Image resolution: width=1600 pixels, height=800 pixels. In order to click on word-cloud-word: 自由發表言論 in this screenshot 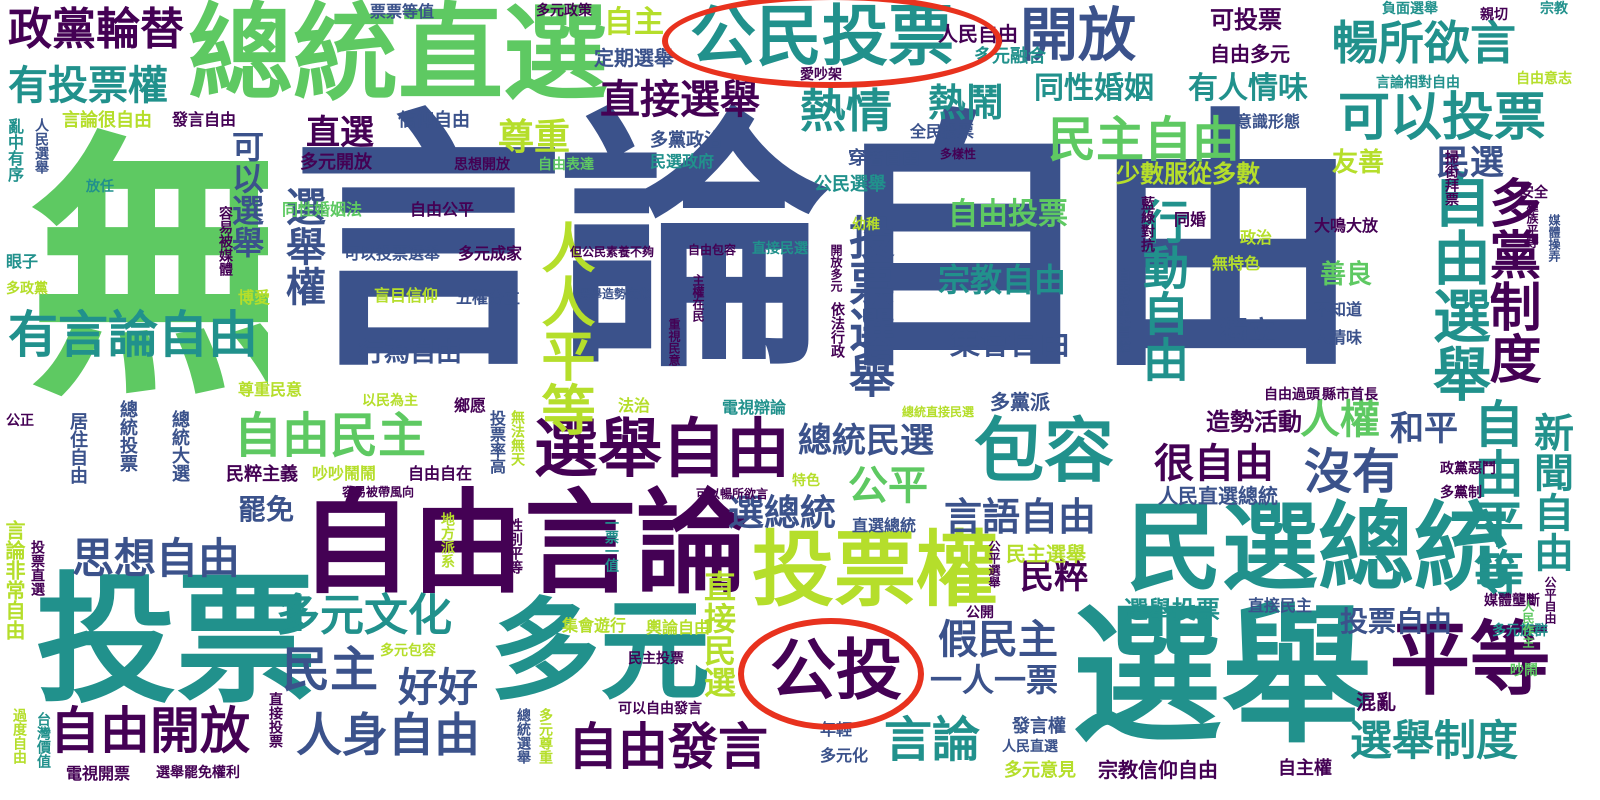, I will do `click(1123, 310)`.